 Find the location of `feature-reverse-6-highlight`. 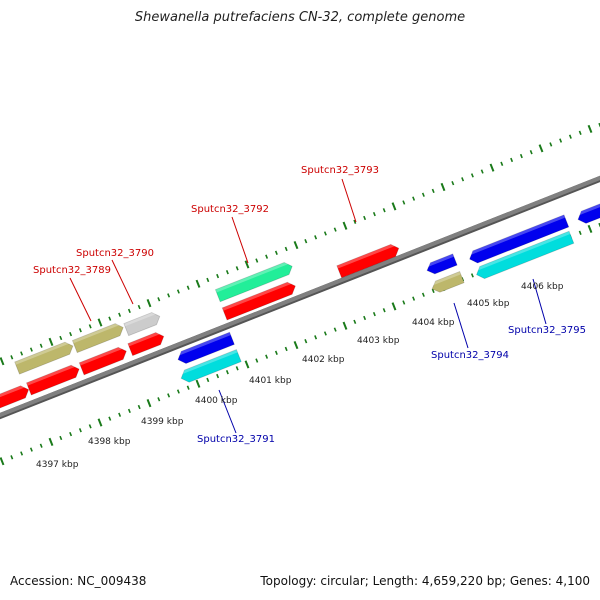

feature-reverse-6-highlight is located at coordinates (523, 251).